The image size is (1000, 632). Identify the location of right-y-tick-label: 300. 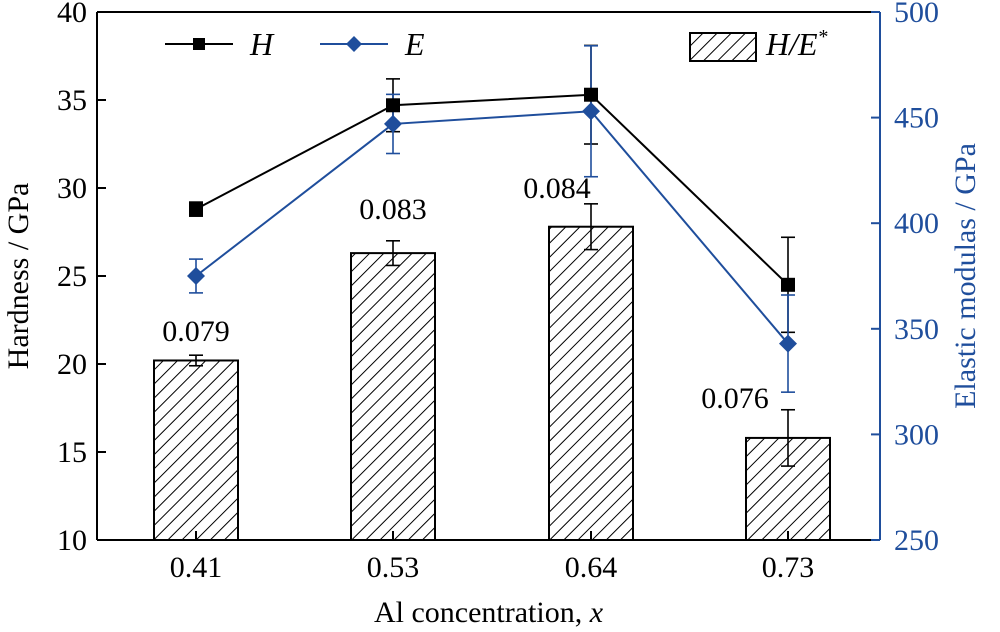
(916, 434).